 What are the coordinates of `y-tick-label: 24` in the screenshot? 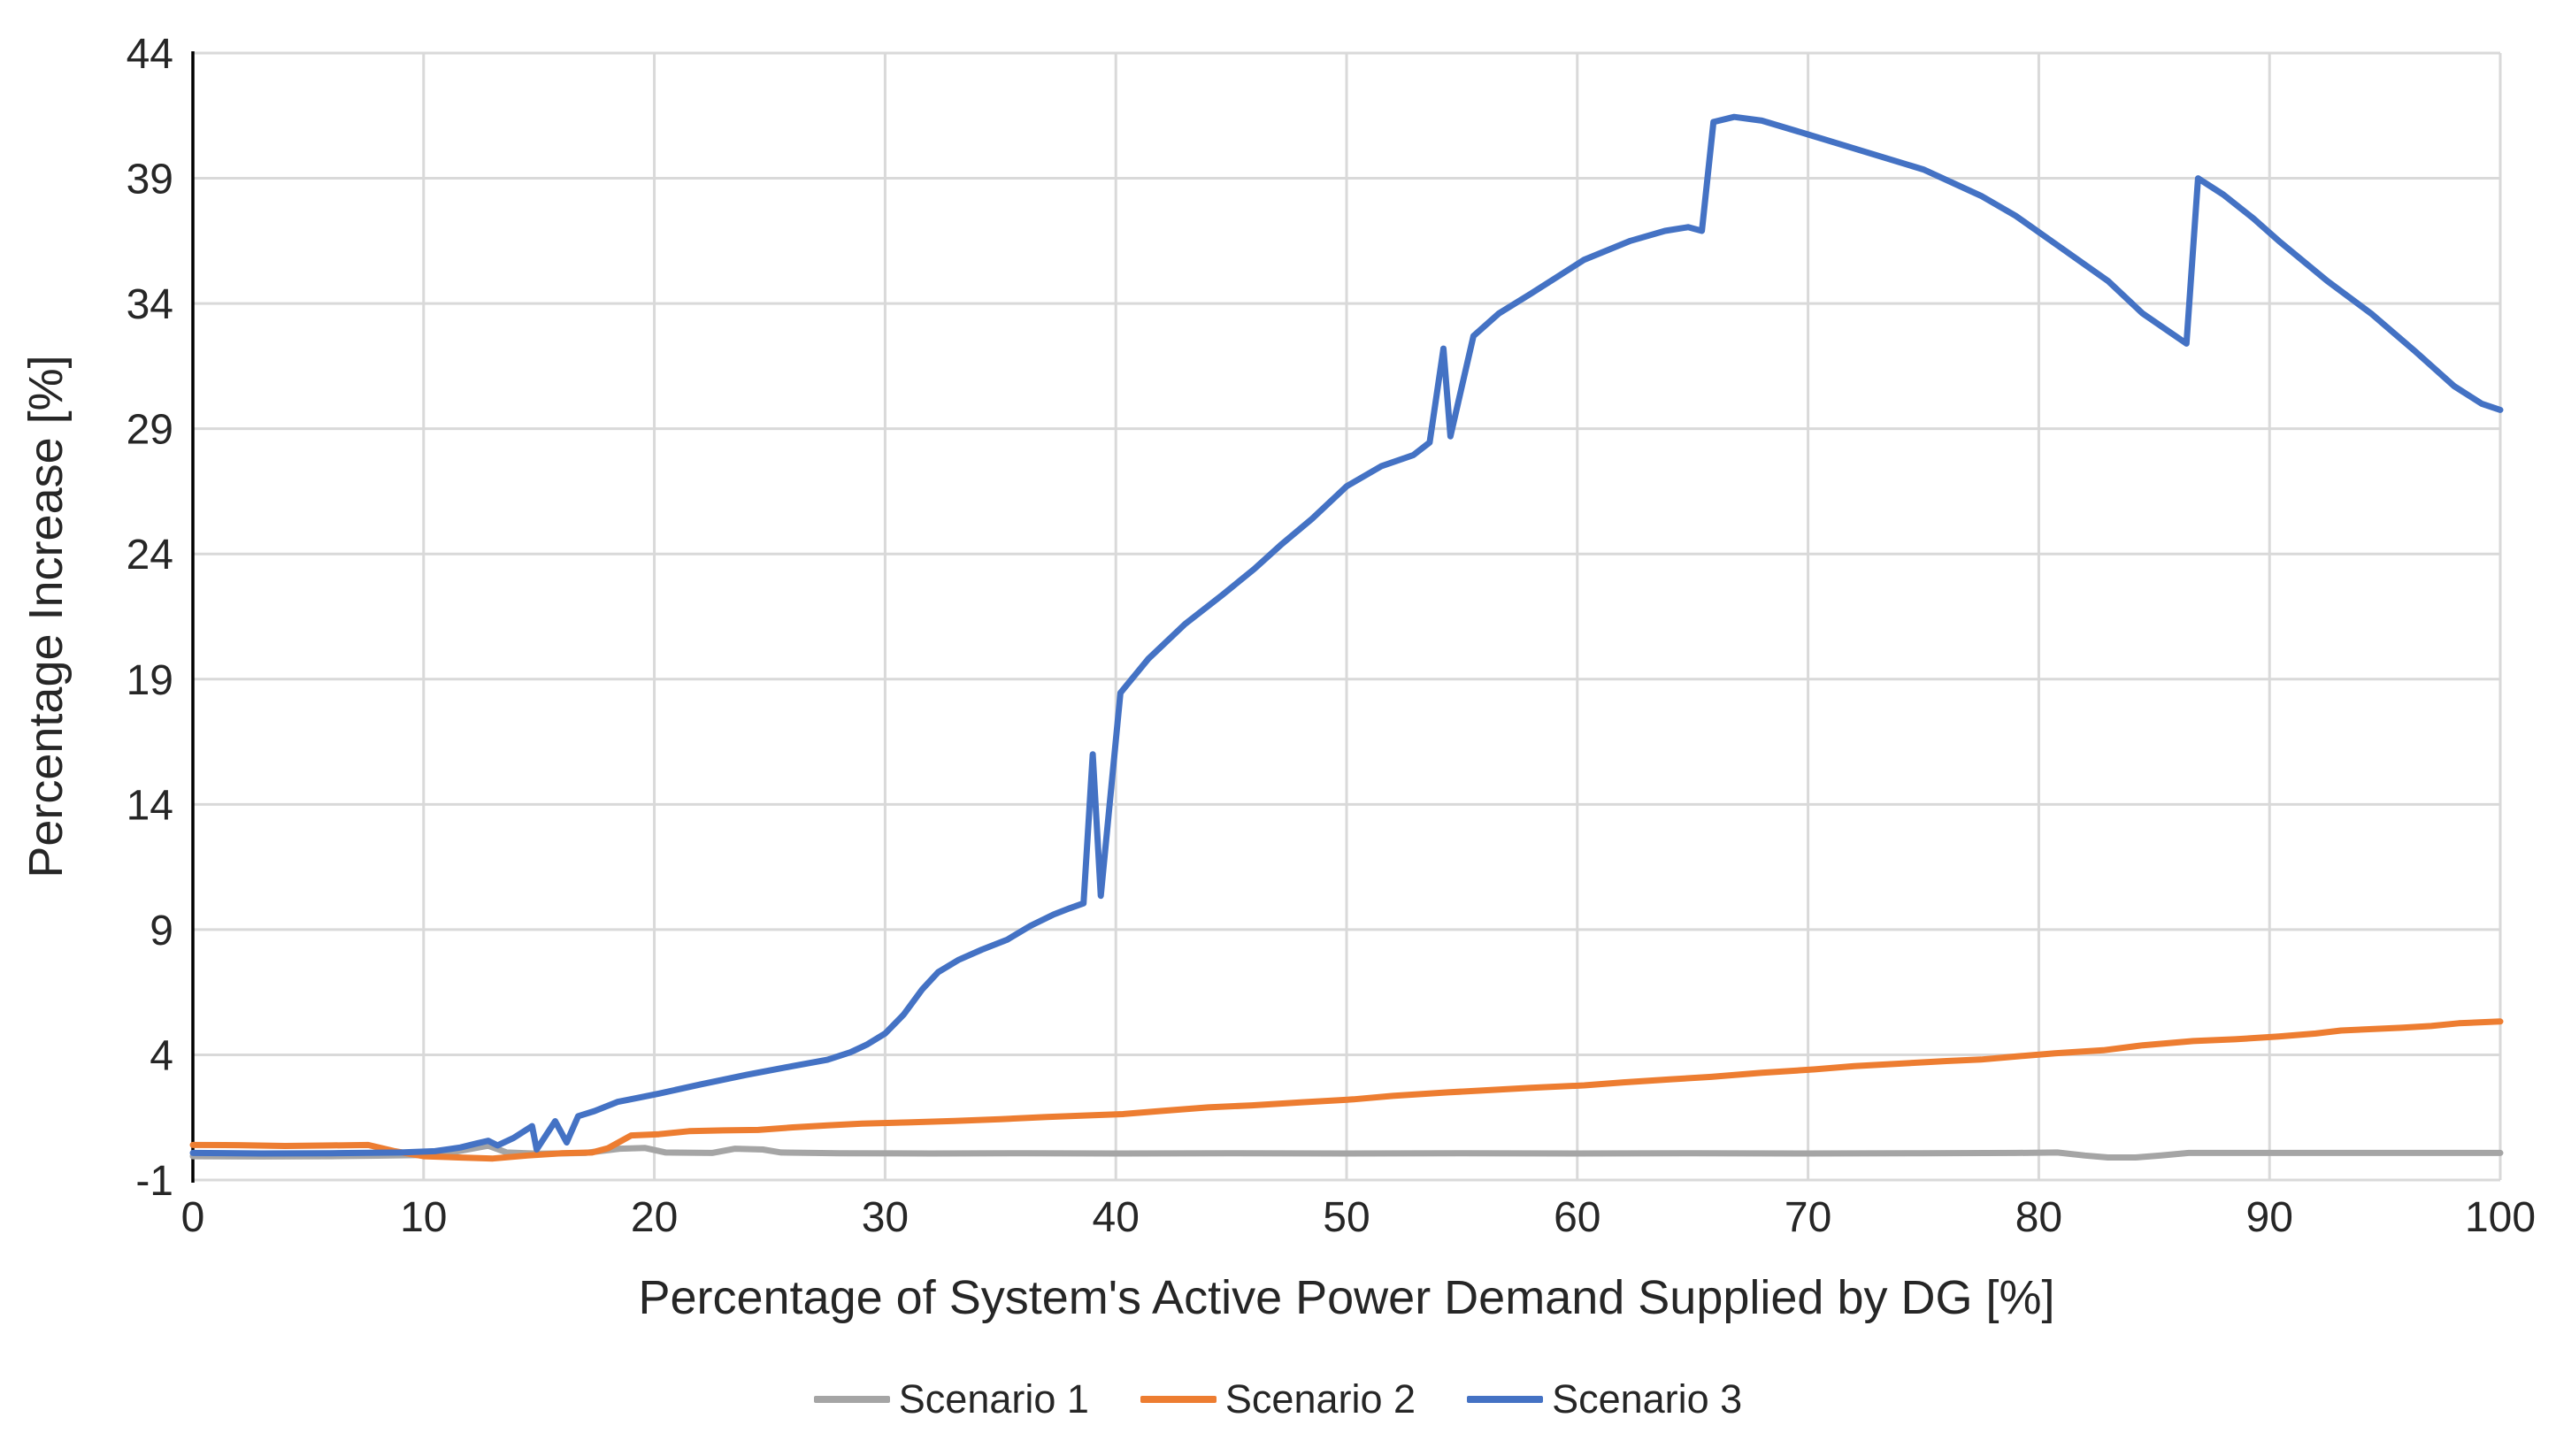 It's located at (150, 555).